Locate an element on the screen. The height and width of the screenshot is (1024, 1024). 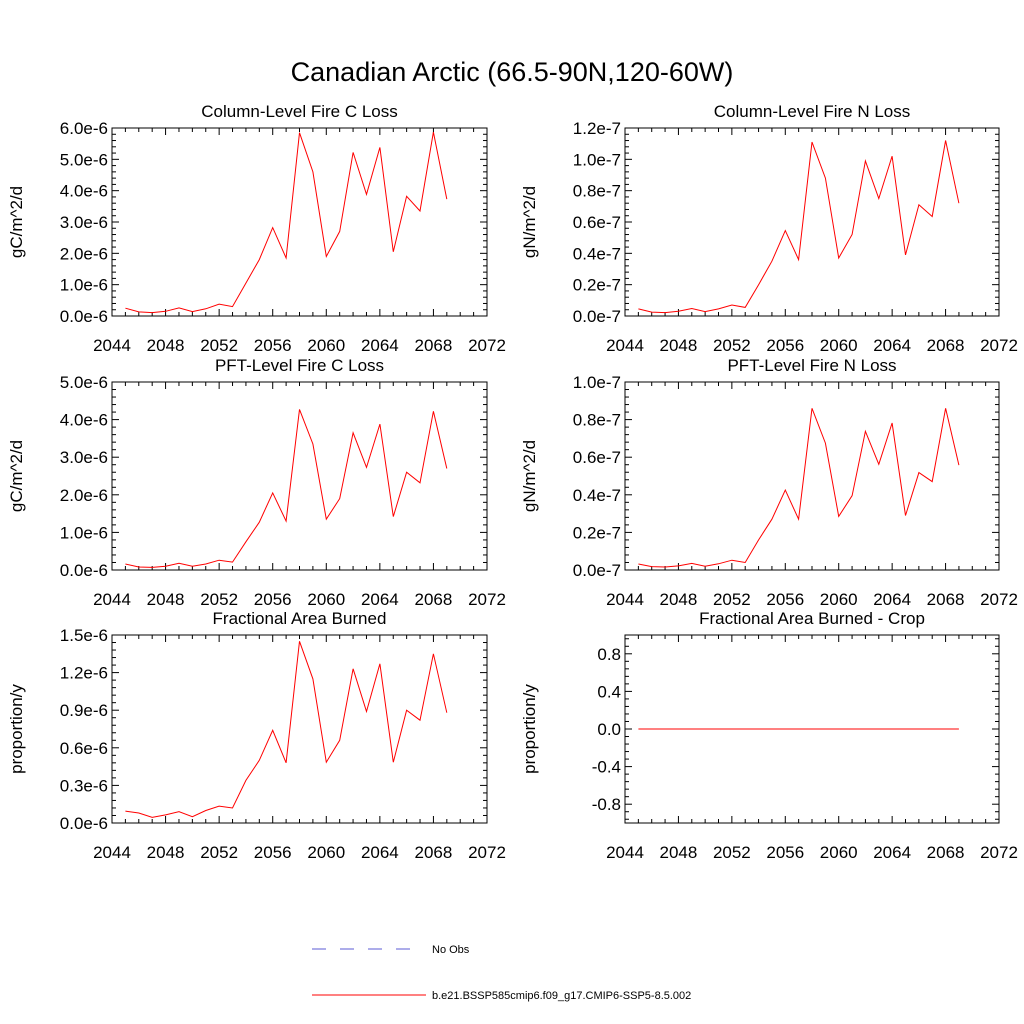
chart-title: Column-Level Fire C Loss is located at coordinates (299, 111).